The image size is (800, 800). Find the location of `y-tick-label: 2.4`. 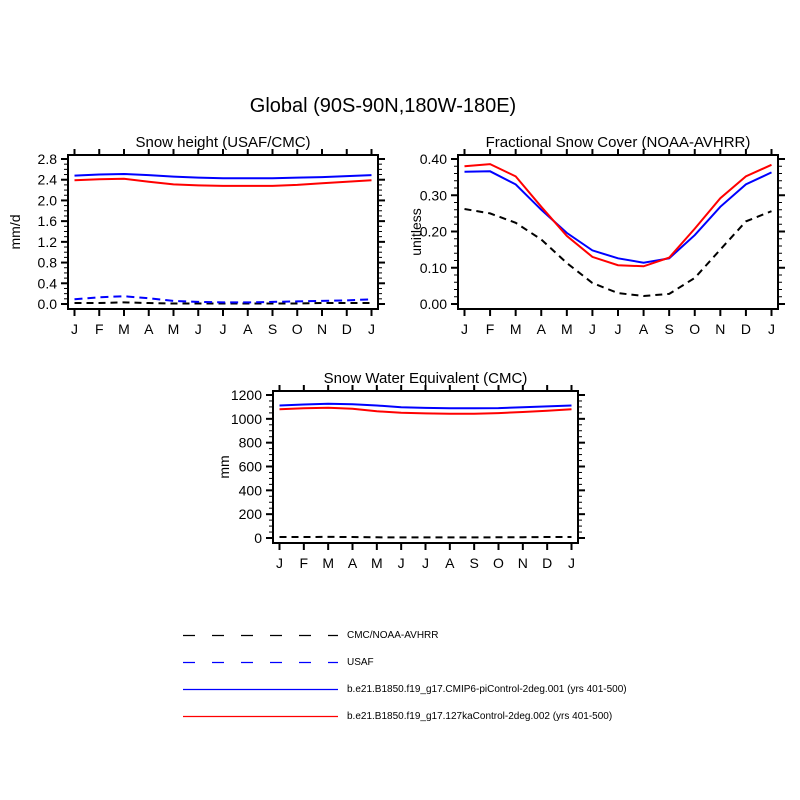

y-tick-label: 2.4 is located at coordinates (48, 180).